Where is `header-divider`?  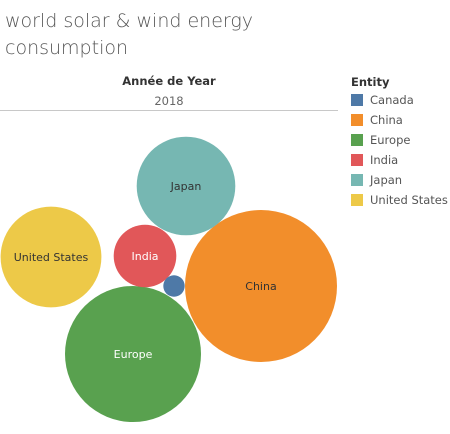 header-divider is located at coordinates (169, 110).